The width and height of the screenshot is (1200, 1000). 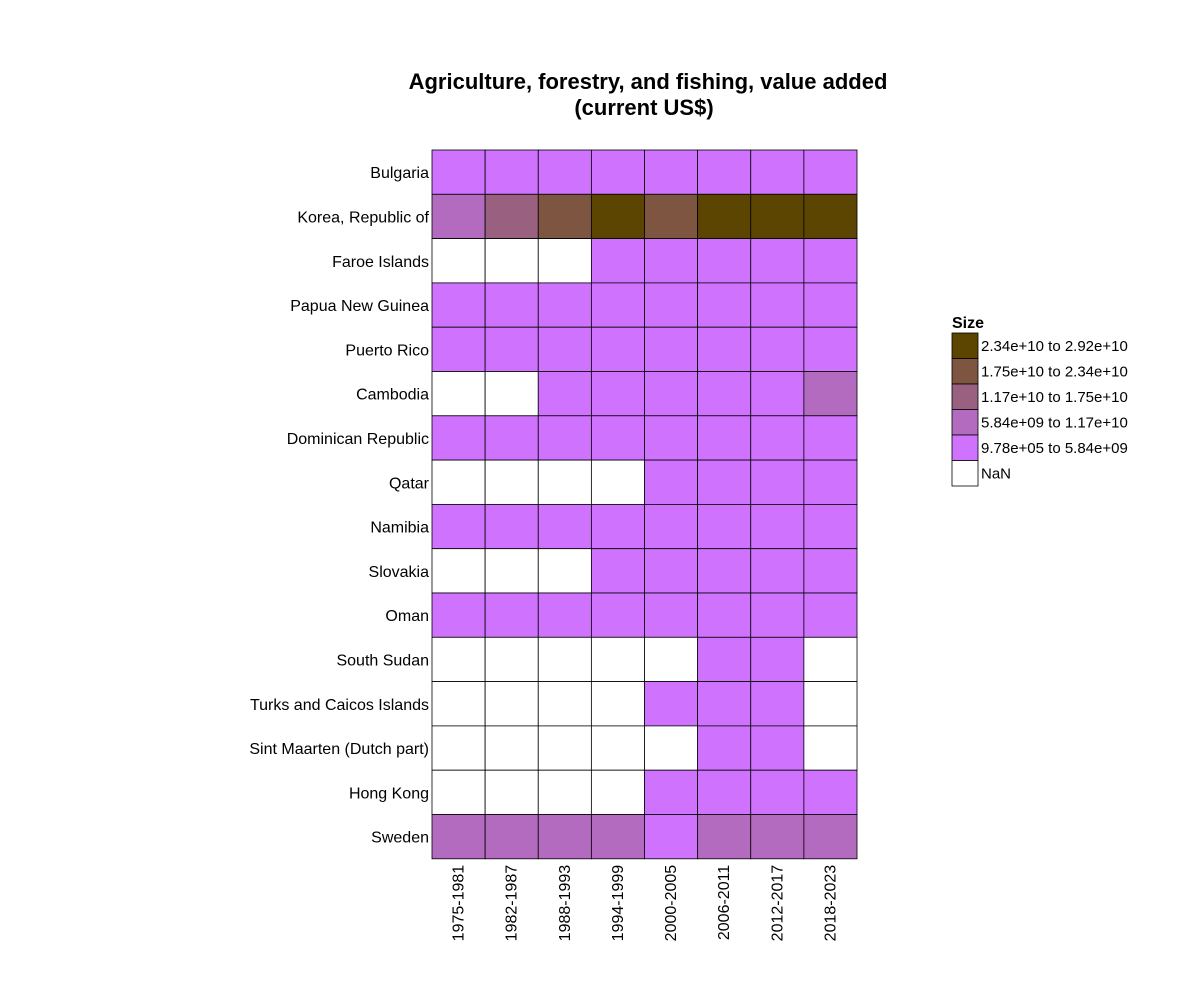 What do you see at coordinates (830, 903) in the screenshot?
I see `column-label: 2018-2023` at bounding box center [830, 903].